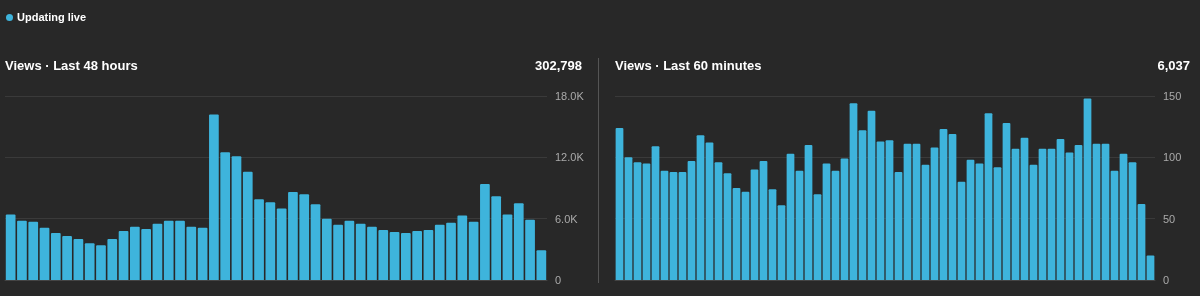 The image size is (1200, 296). Describe the element at coordinates (1173, 65) in the screenshot. I see `chart-subtitle: 6,037` at that location.